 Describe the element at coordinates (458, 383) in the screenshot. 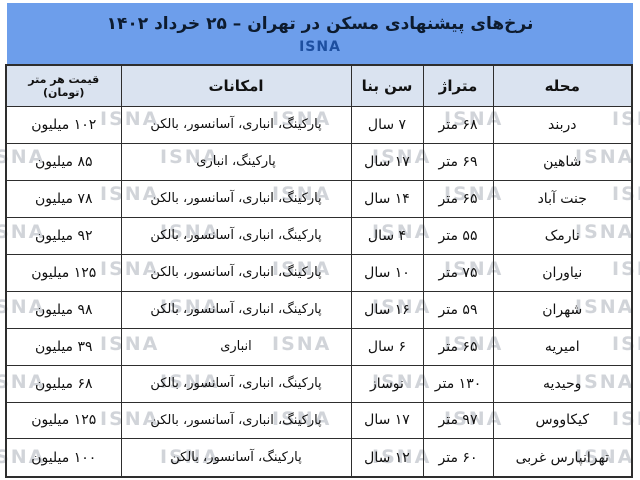

I see `cell-area: ۱۳۰ متر` at that location.